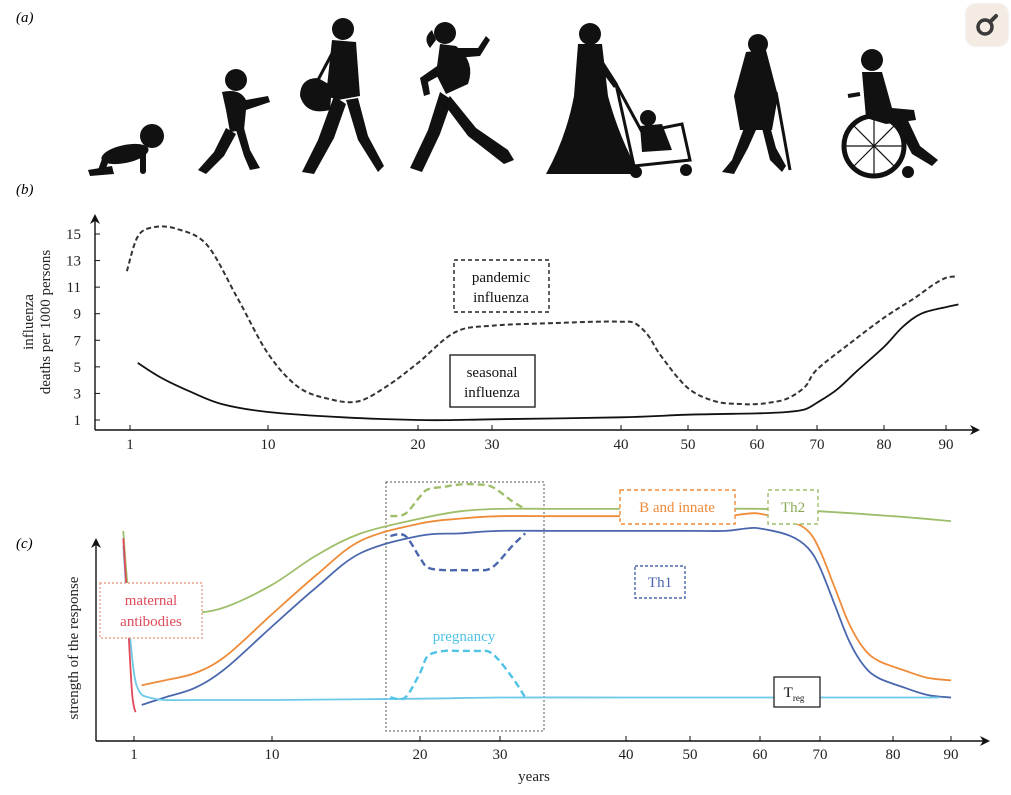 The width and height of the screenshot is (1011, 795). What do you see at coordinates (884, 445) in the screenshot?
I see `panel-b-x-tick-label: 80` at bounding box center [884, 445].